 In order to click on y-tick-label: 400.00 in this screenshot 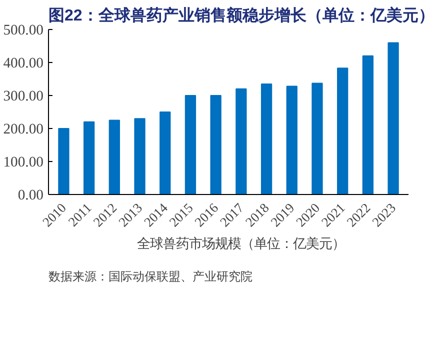, I will do `click(23, 64)`.